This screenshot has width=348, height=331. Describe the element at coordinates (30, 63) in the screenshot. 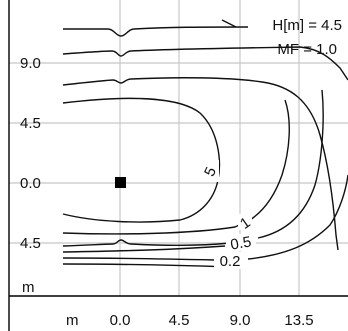

I see `y-tick-label-0: 9.0` at that location.